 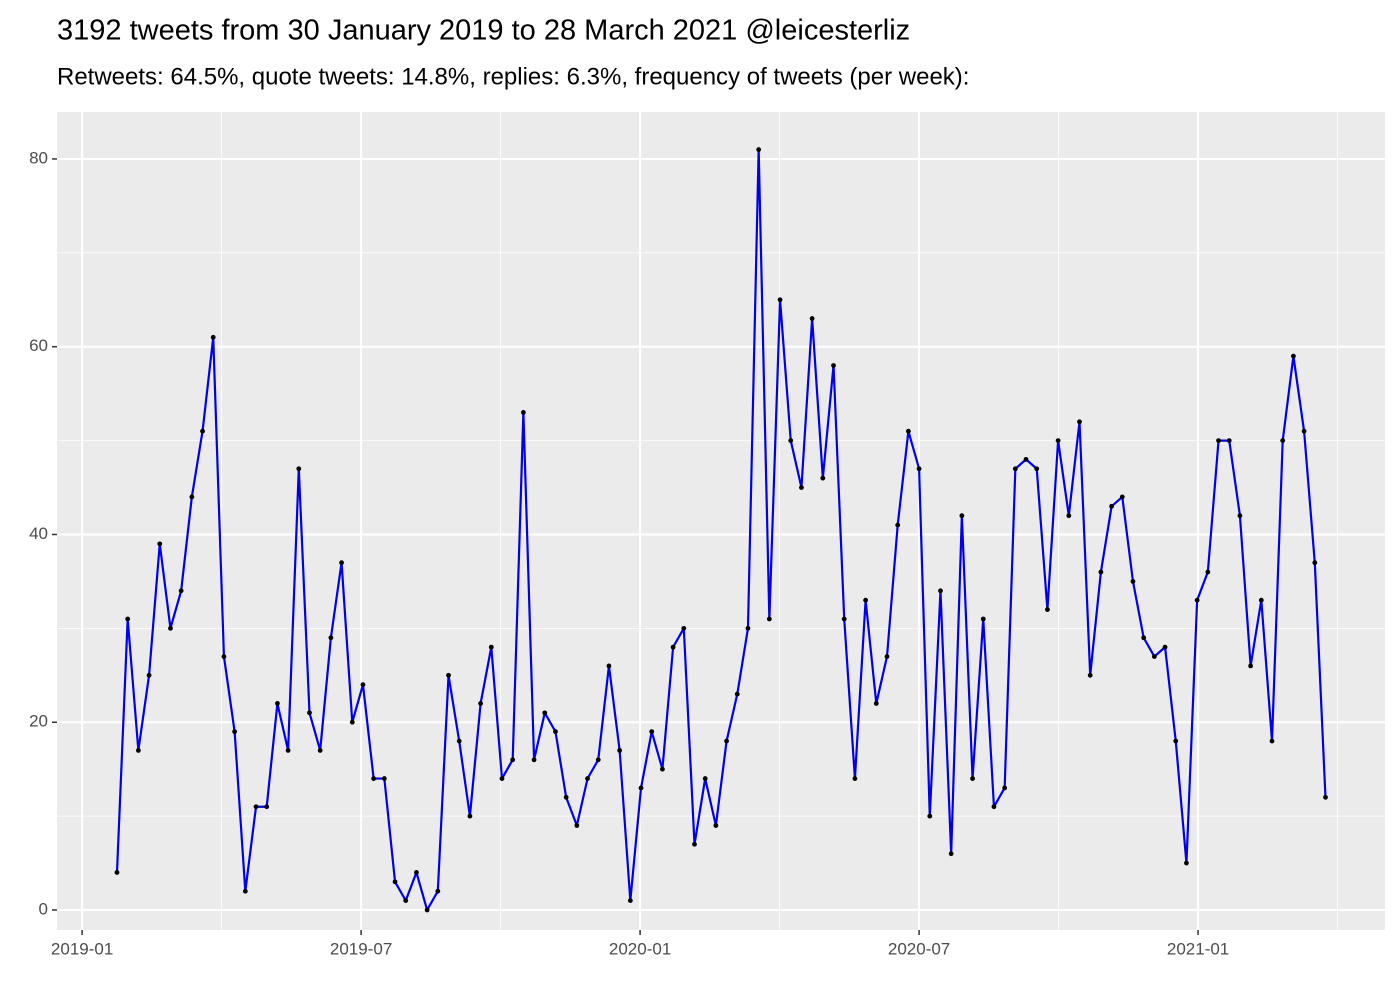 I want to click on x-tick-label: 2019-01, so click(x=82, y=948).